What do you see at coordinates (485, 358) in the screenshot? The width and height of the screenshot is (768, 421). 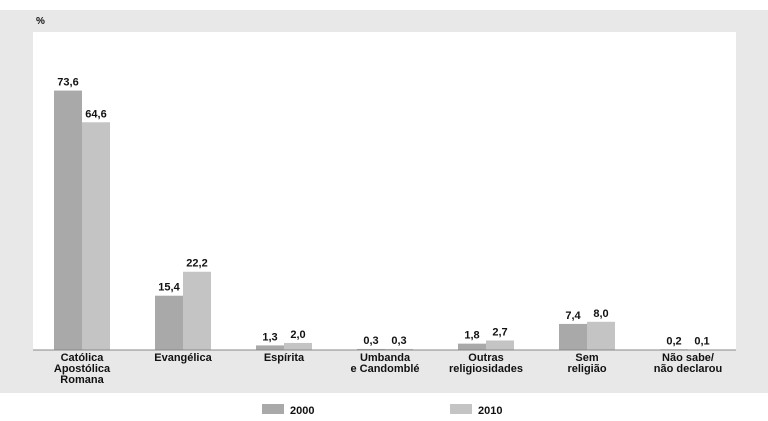 I see `category-label-4-0: Outras` at bounding box center [485, 358].